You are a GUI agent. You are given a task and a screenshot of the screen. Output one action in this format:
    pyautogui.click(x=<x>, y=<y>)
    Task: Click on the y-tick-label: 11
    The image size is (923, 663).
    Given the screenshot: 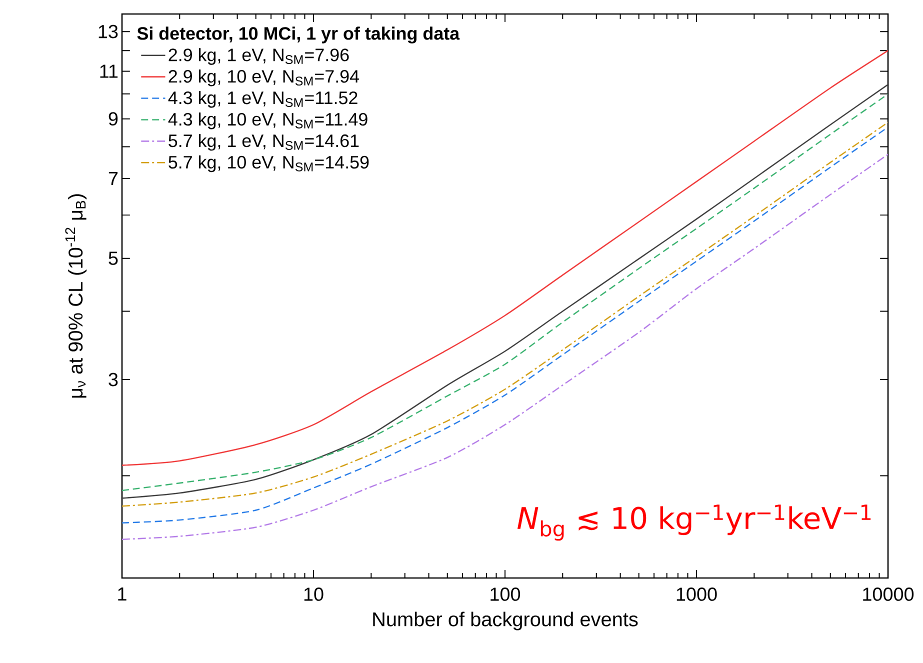 What is the action you would take?
    pyautogui.click(x=109, y=71)
    